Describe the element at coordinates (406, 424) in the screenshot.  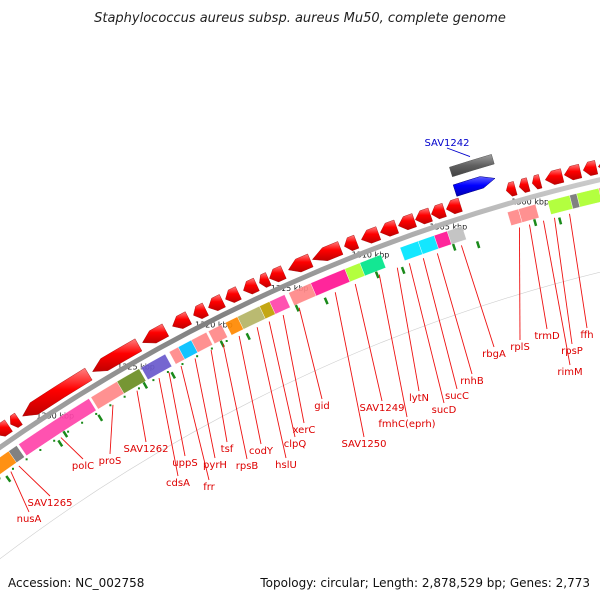
I see `gene-label: fmhC(eprh)` at that location.